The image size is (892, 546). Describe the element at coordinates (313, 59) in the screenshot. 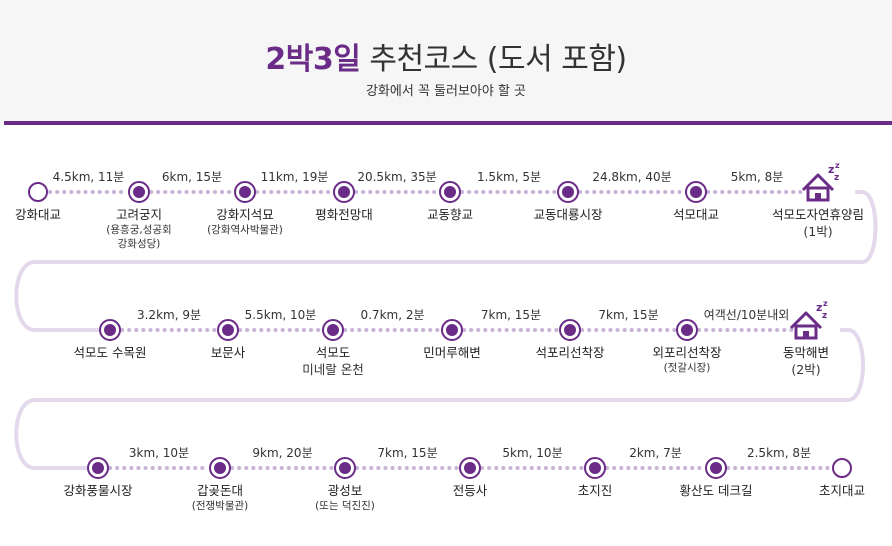

I see `title-accent: 2박3일` at that location.